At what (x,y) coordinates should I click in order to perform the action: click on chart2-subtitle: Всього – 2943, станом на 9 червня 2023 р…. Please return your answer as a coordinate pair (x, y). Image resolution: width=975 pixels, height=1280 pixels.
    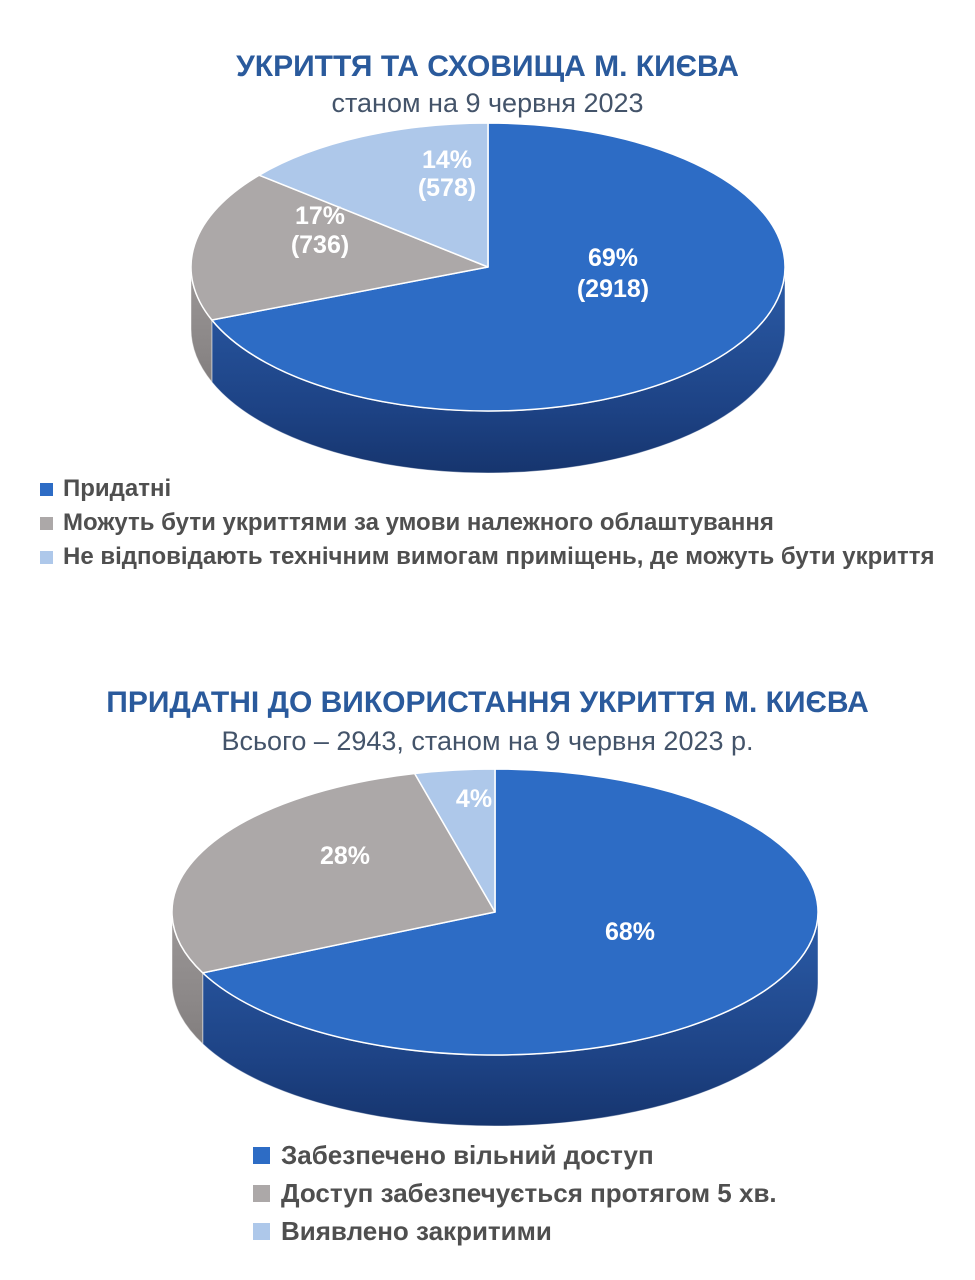
    Looking at the image, I should click on (487, 741).